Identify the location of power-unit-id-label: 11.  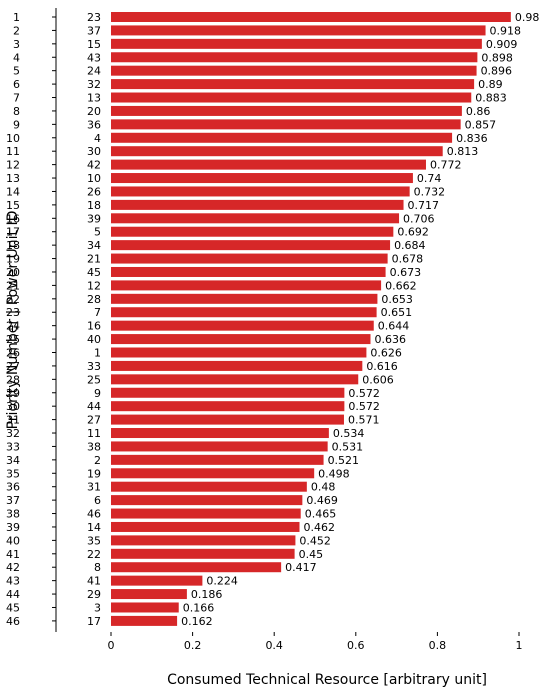
(94, 433).